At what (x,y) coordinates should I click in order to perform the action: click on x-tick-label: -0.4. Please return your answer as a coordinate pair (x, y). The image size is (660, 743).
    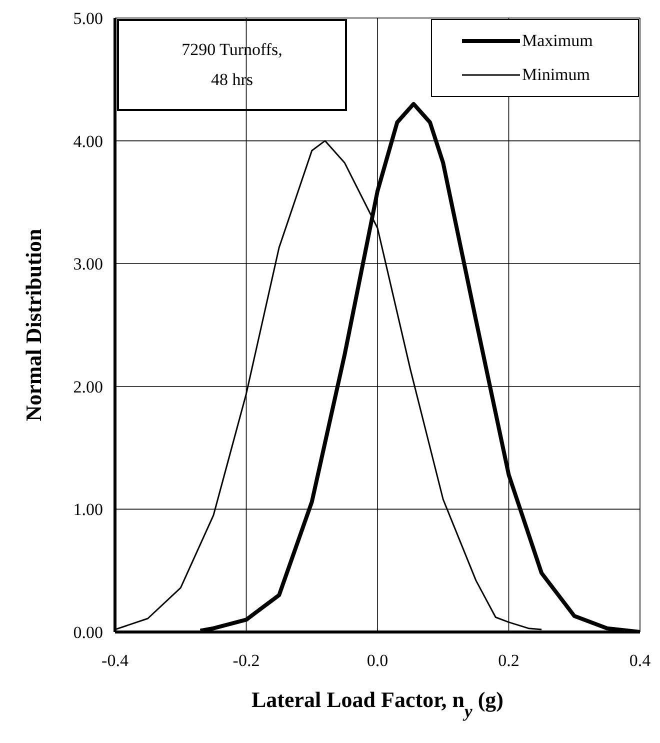
    Looking at the image, I should click on (115, 660).